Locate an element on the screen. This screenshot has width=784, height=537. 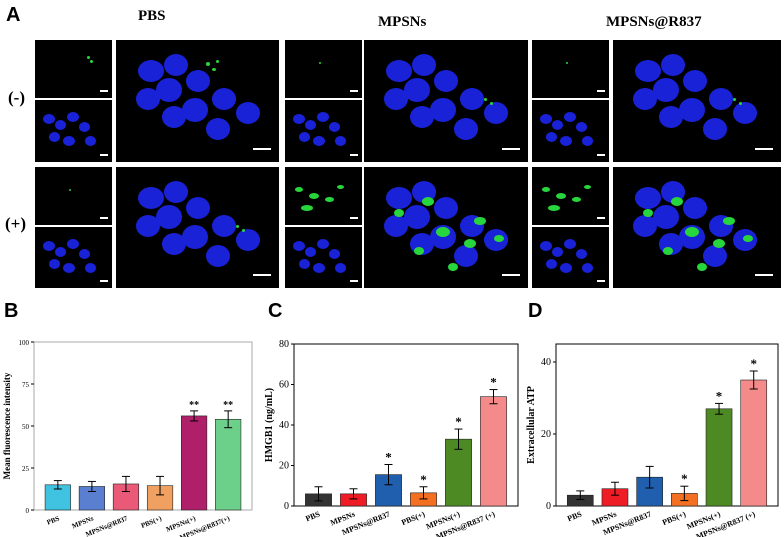
y-axis-label: Mean fluorescence intensity is located at coordinates (7, 425).